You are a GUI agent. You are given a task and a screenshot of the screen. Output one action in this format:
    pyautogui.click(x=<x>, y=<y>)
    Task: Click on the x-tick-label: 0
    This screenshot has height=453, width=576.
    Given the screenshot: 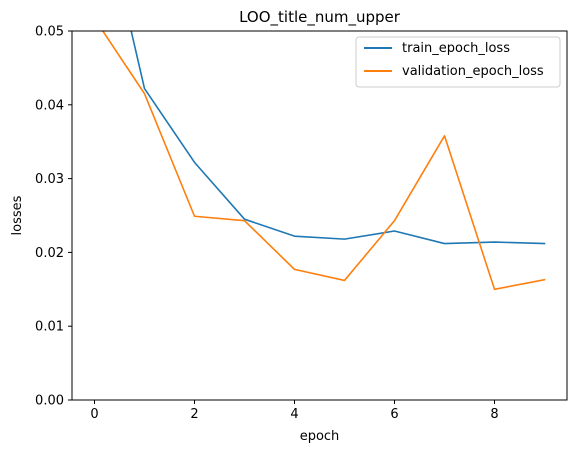 What is the action you would take?
    pyautogui.click(x=94, y=414)
    